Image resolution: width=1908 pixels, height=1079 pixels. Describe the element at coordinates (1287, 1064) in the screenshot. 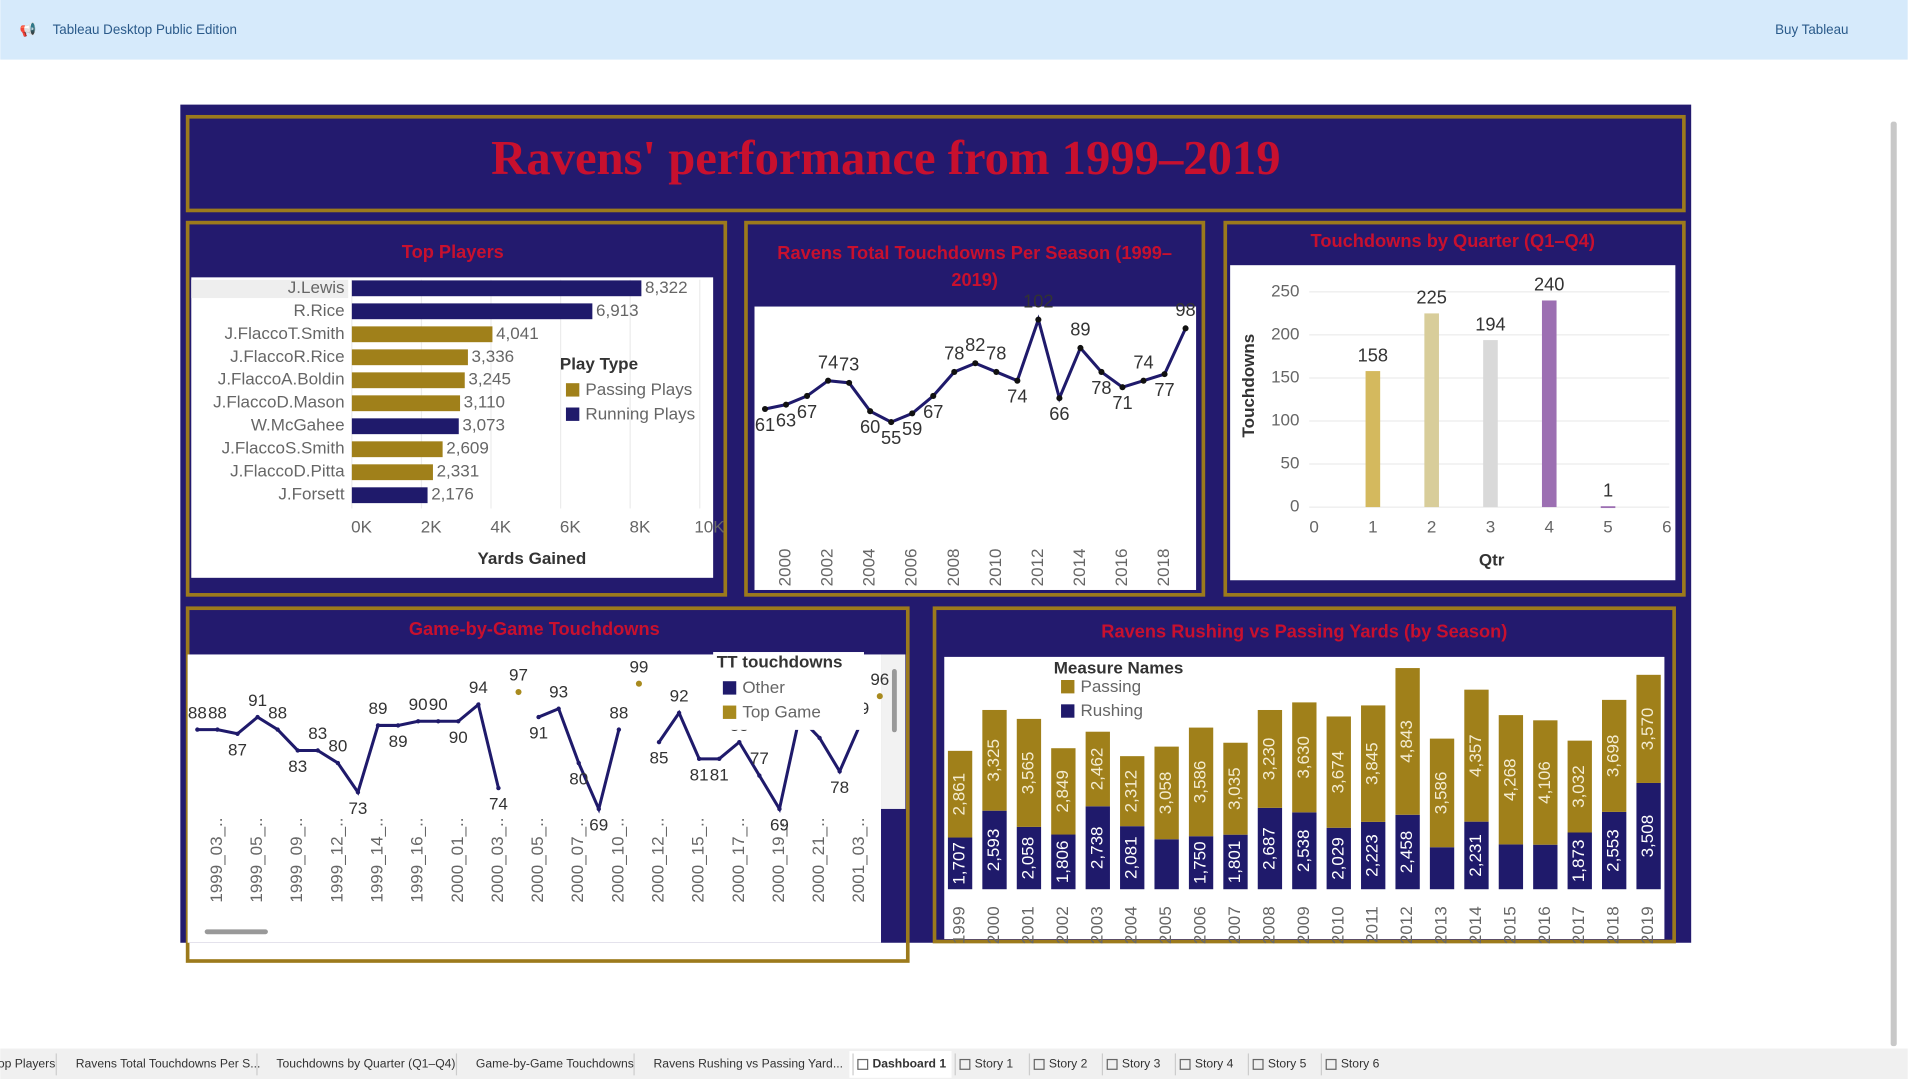

I see `tab: Story 5` at that location.